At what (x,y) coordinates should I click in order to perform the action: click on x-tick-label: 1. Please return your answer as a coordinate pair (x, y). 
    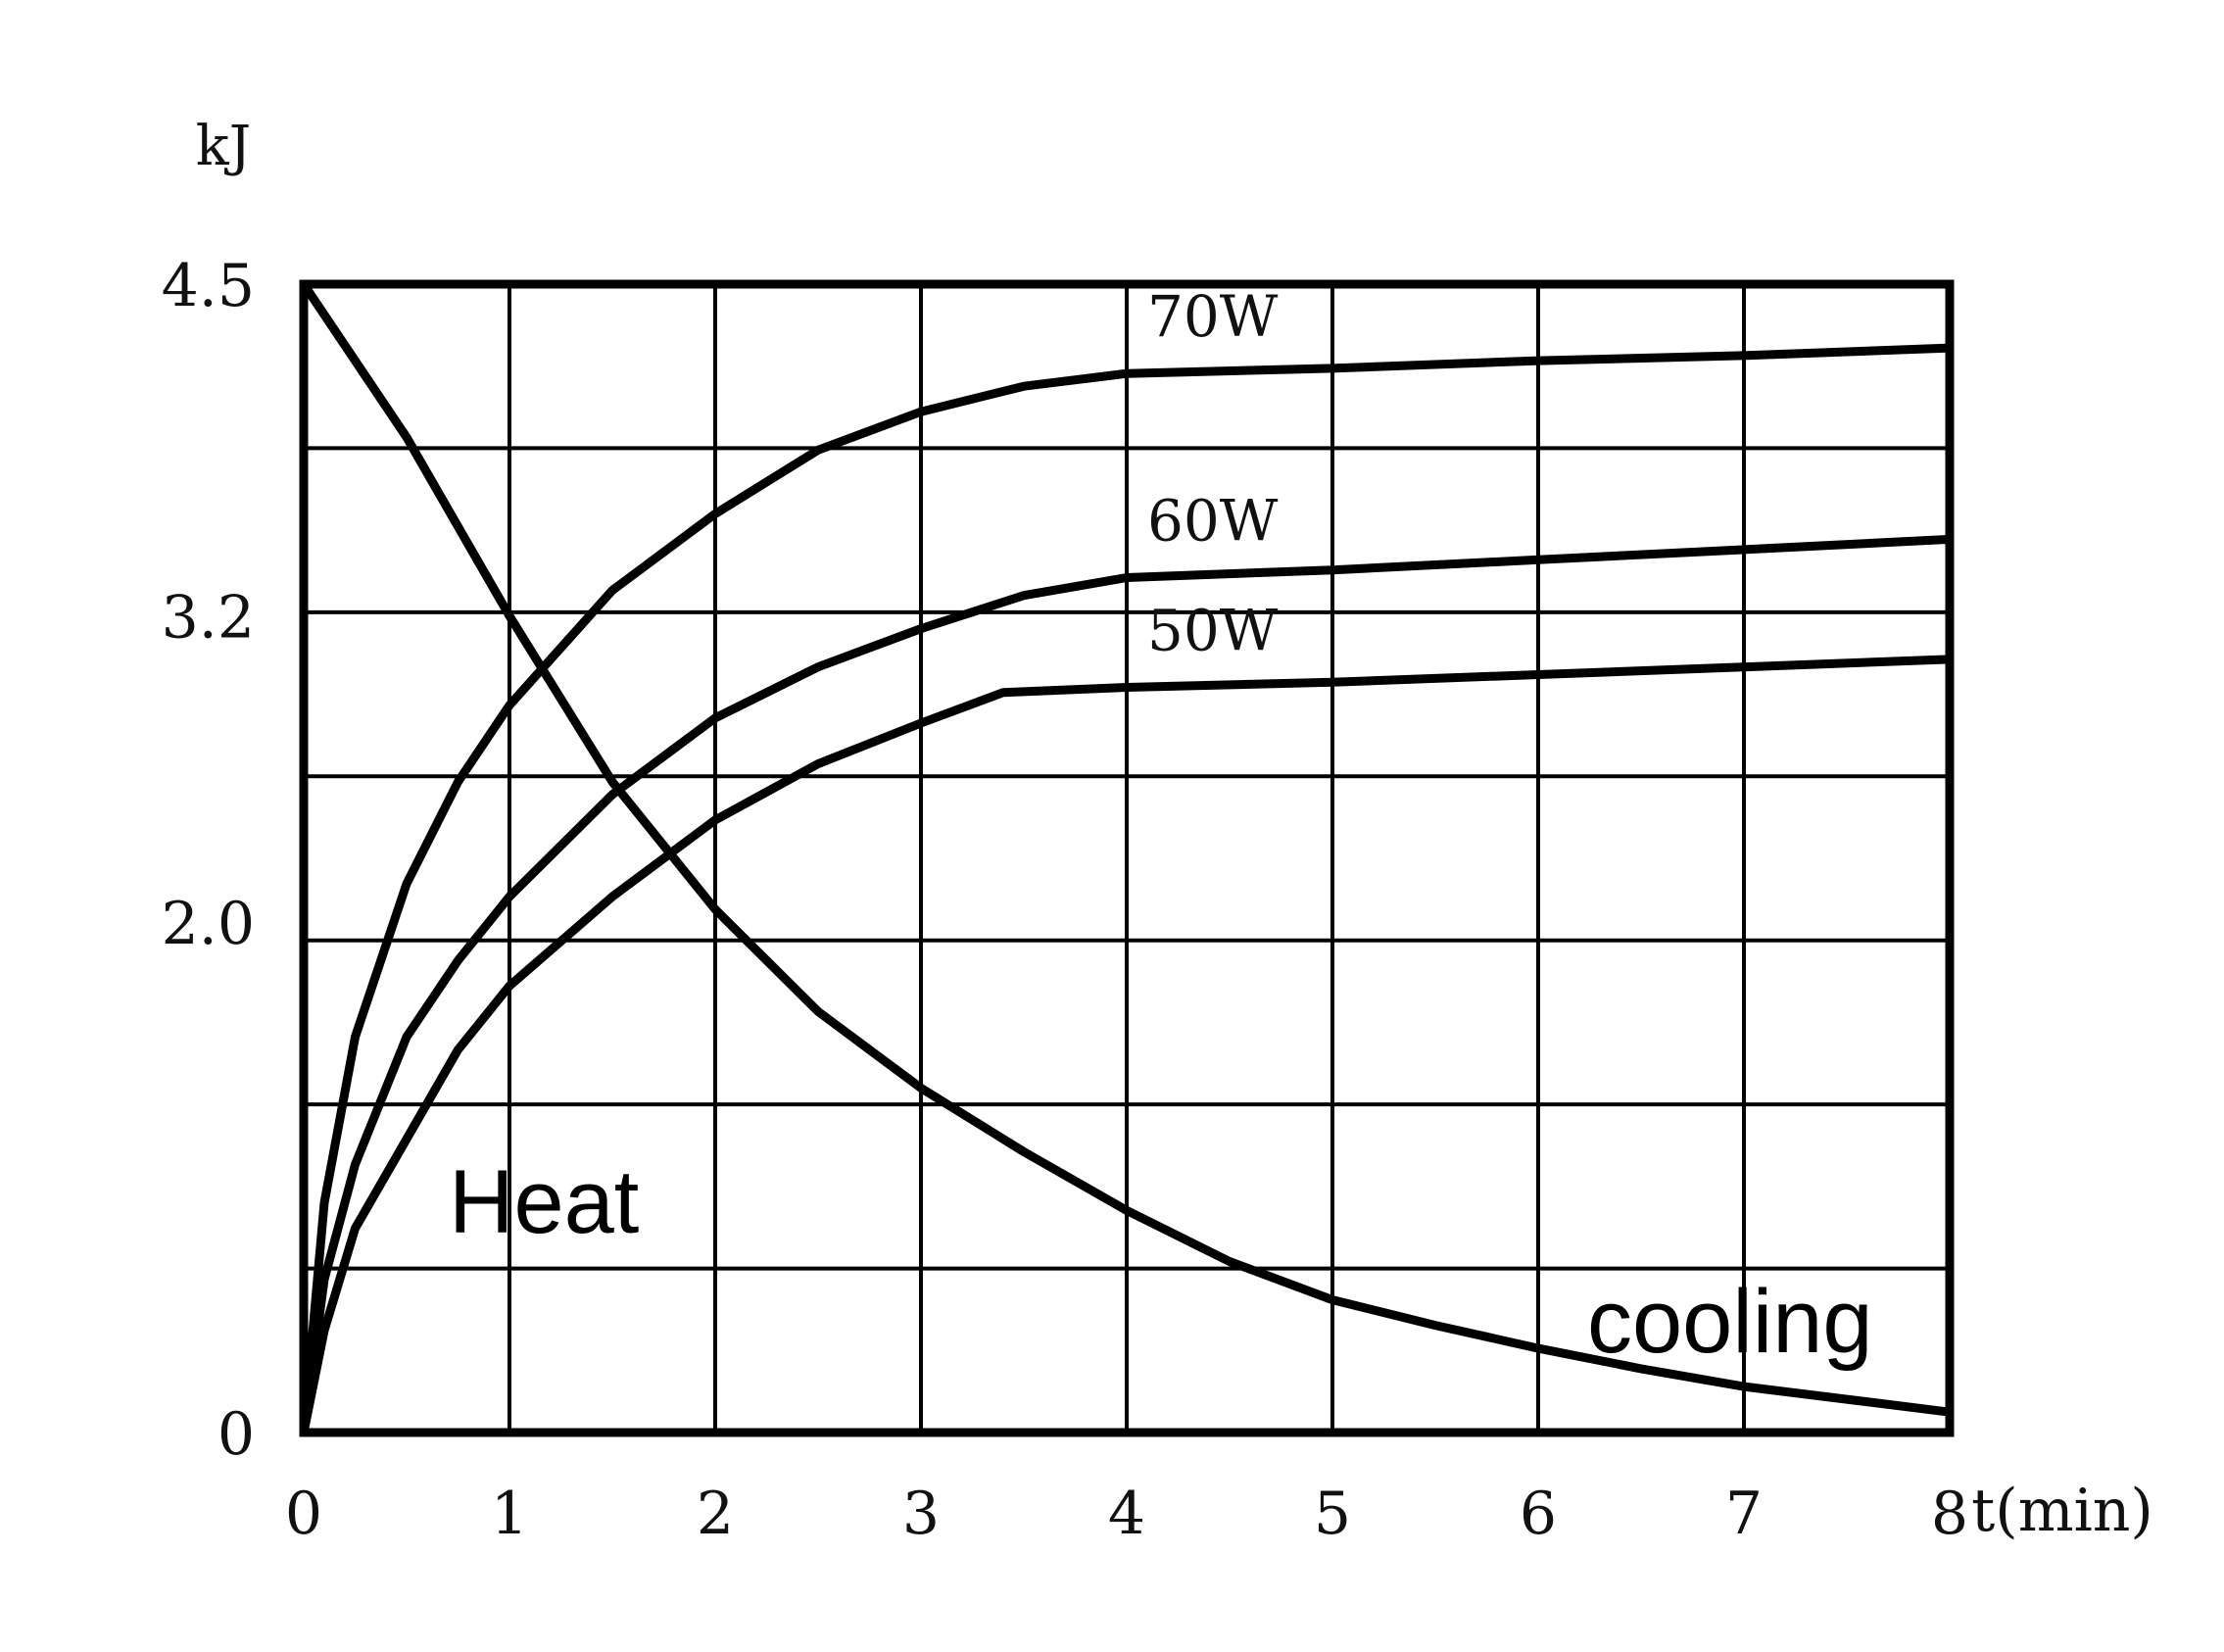
    Looking at the image, I should click on (509, 1514).